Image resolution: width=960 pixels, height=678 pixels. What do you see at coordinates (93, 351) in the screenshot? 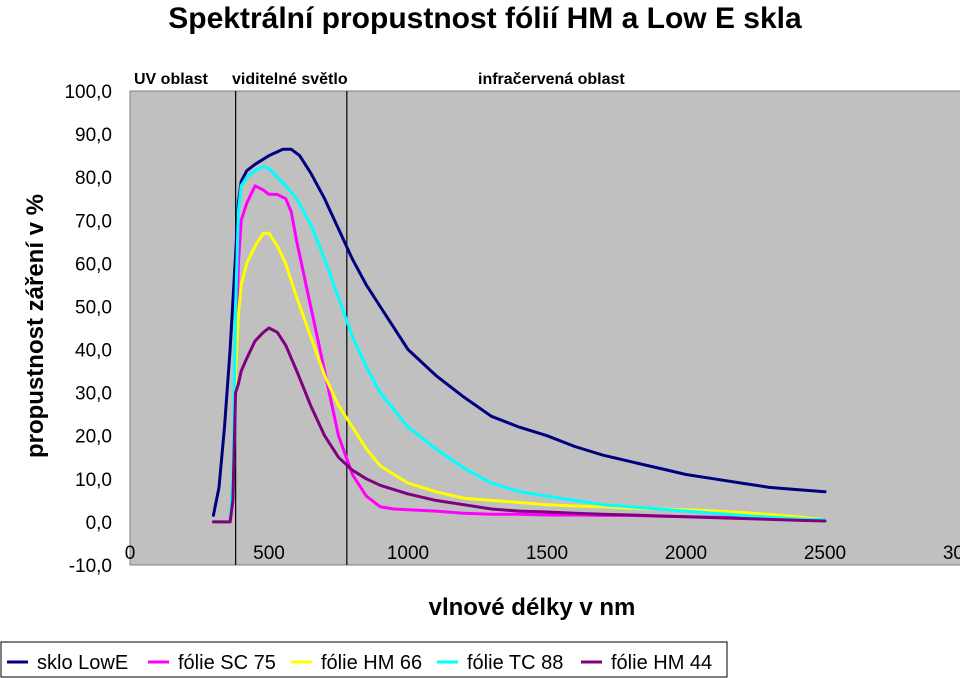
I see `y-tick-label: 40,0` at bounding box center [93, 351].